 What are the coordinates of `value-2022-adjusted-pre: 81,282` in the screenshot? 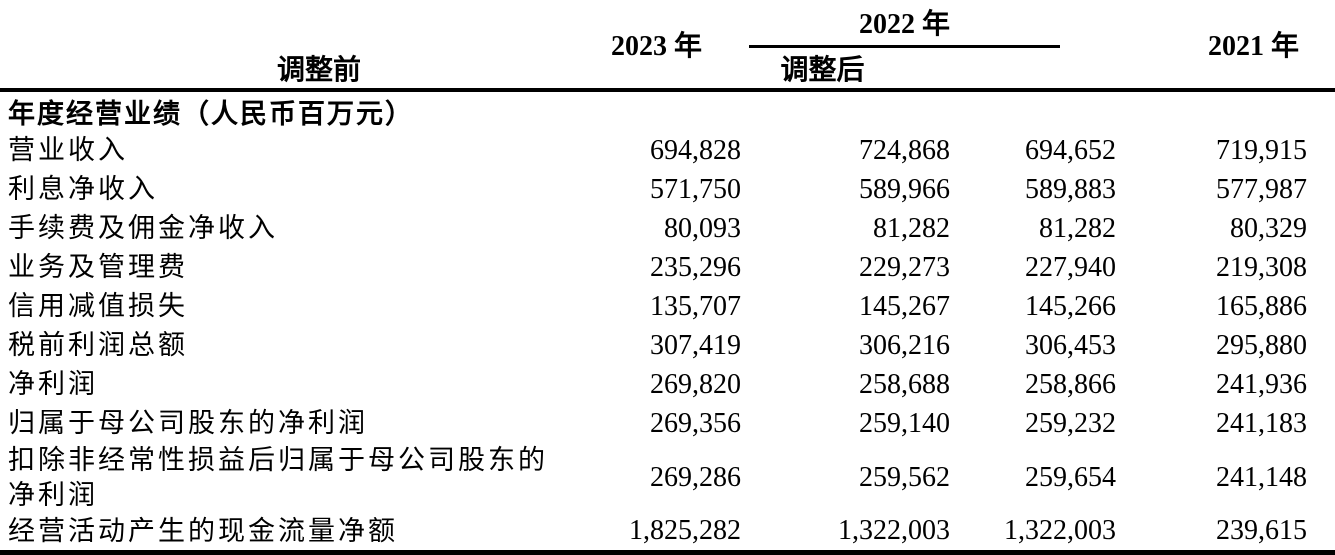 It's located at (911, 228).